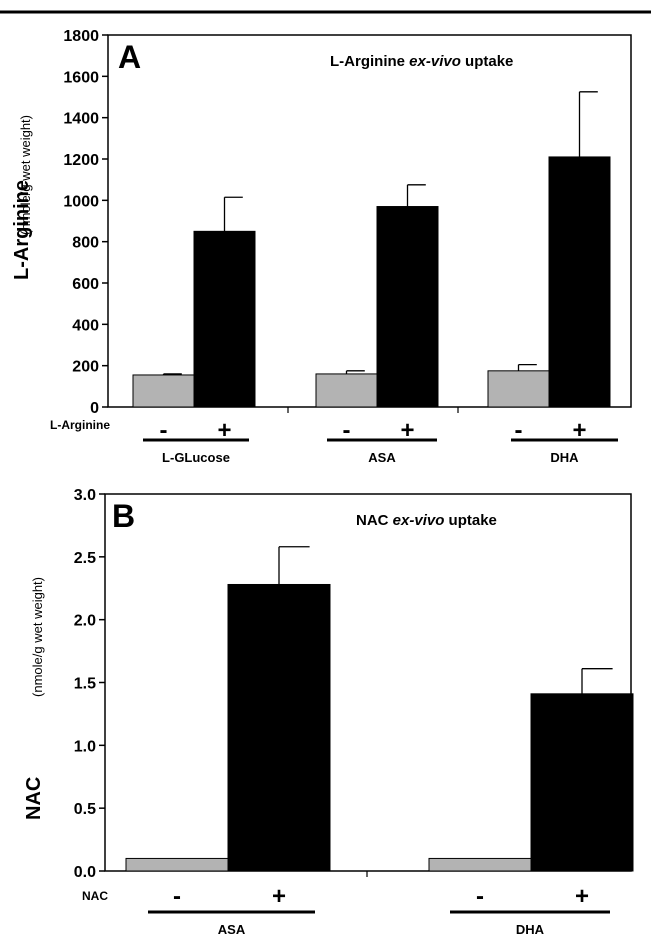 The image size is (651, 946). What do you see at coordinates (85, 243) in the screenshot?
I see `y-tick-label: 800` at bounding box center [85, 243].